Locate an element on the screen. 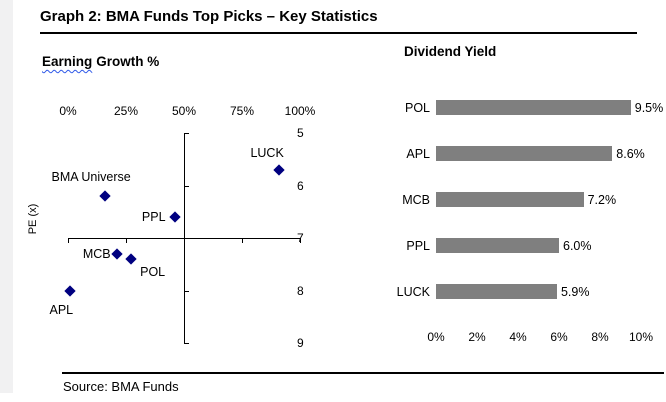  scatter-point-label: APL is located at coordinates (61, 309).